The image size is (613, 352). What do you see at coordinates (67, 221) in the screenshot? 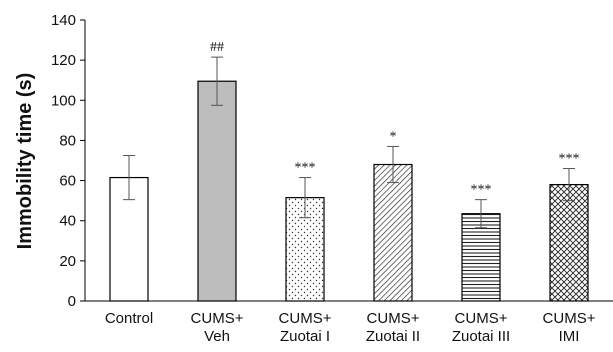
I see `y-tick-label: 40` at bounding box center [67, 221].